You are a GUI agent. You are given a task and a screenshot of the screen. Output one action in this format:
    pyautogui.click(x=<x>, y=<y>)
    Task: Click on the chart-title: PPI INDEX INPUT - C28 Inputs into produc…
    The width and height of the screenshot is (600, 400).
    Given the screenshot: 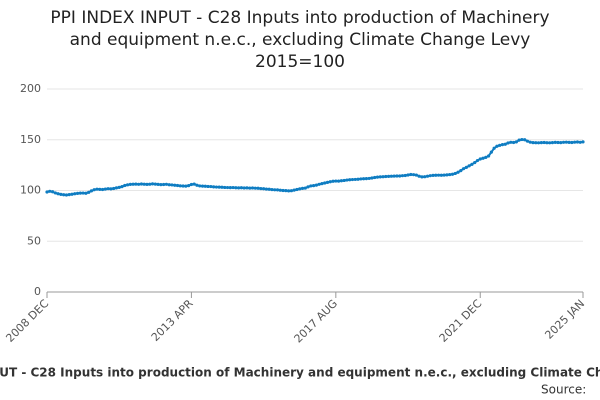 What is the action you would take?
    pyautogui.click(x=299, y=18)
    